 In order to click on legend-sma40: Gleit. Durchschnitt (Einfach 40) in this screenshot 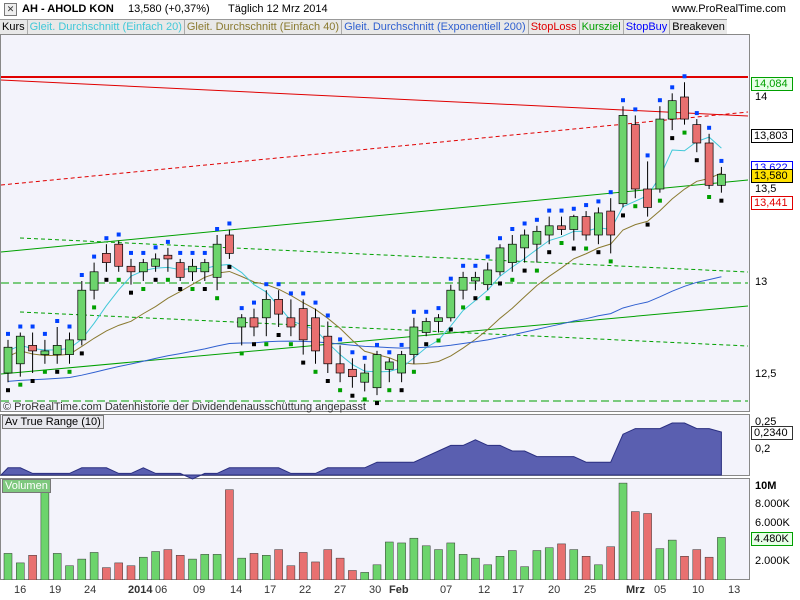, I will do `click(264, 27)`.